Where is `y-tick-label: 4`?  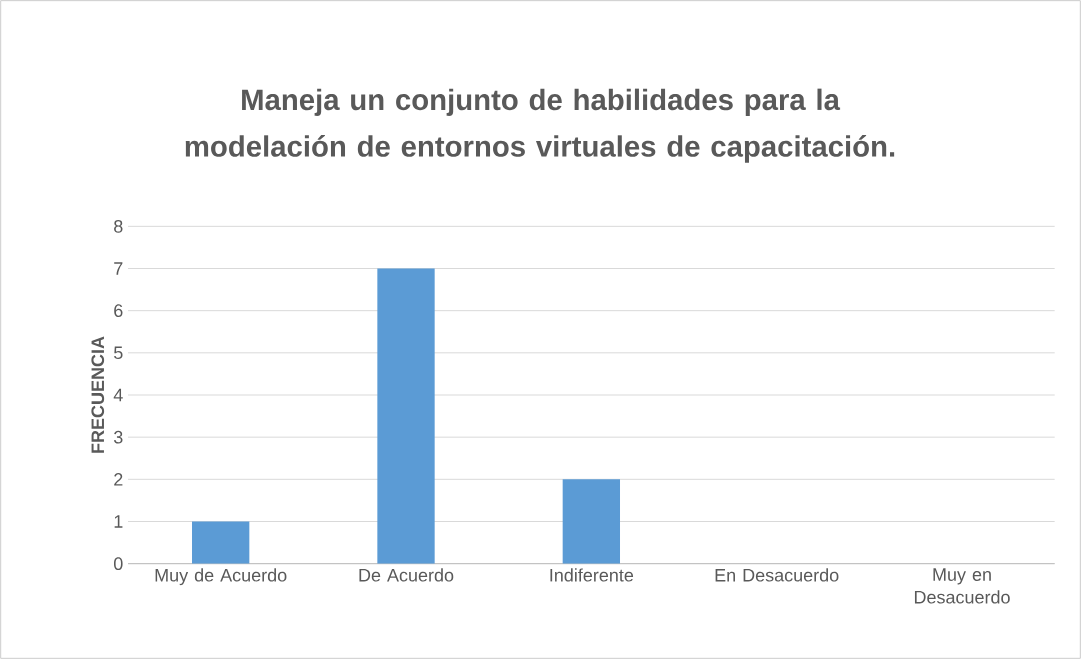
y-tick-label: 4 is located at coordinates (118, 395).